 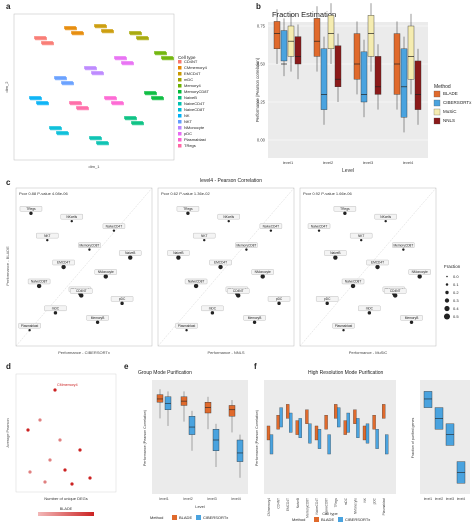 I want to click on f2-box, so click(x=428, y=399).